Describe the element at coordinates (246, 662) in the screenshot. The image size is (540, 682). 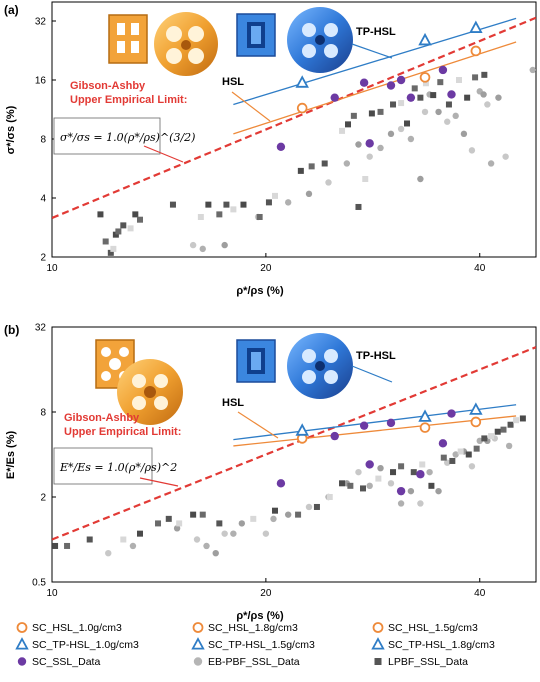
I see `legend-item: EB-PBF_SSL_Data` at that location.